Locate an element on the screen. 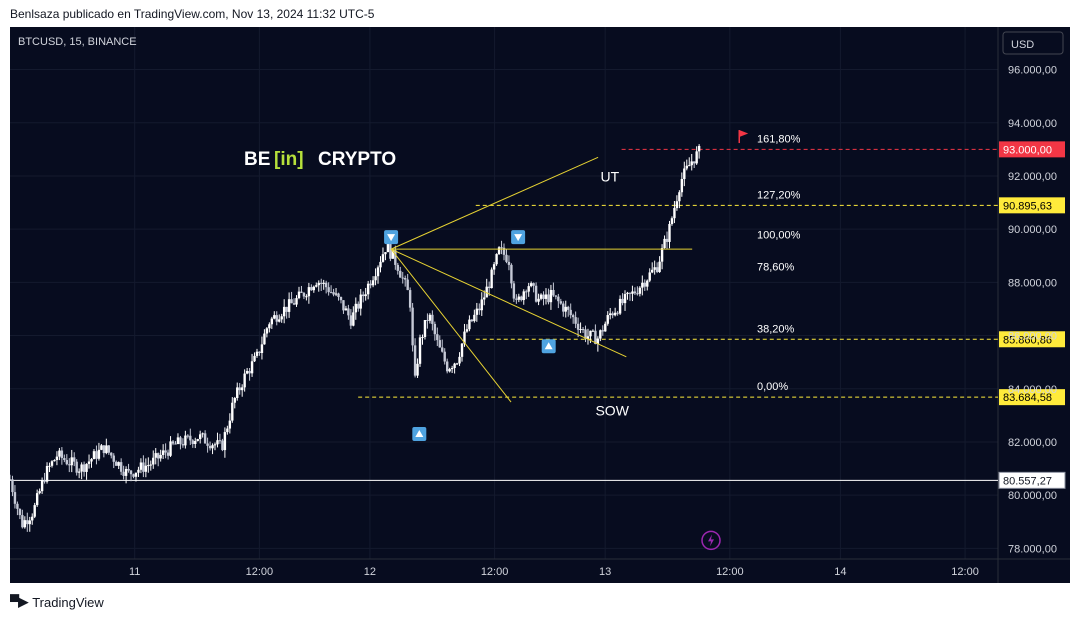 The height and width of the screenshot is (619, 1080). symbol-label: BTCUSD, 15, BINANCE is located at coordinates (77, 42).